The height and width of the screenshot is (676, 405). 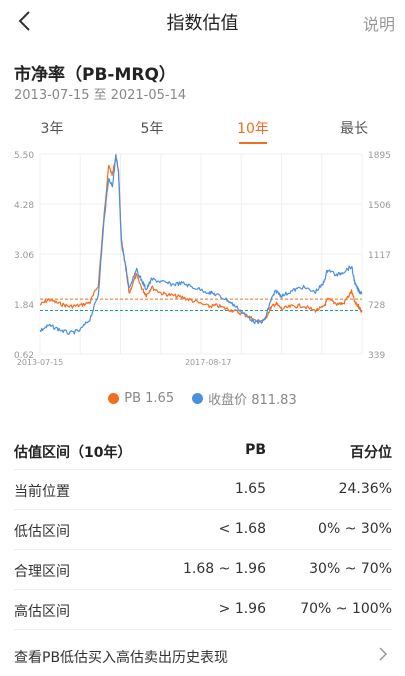 I want to click on legend-pb: PB 1.65, so click(x=141, y=398).